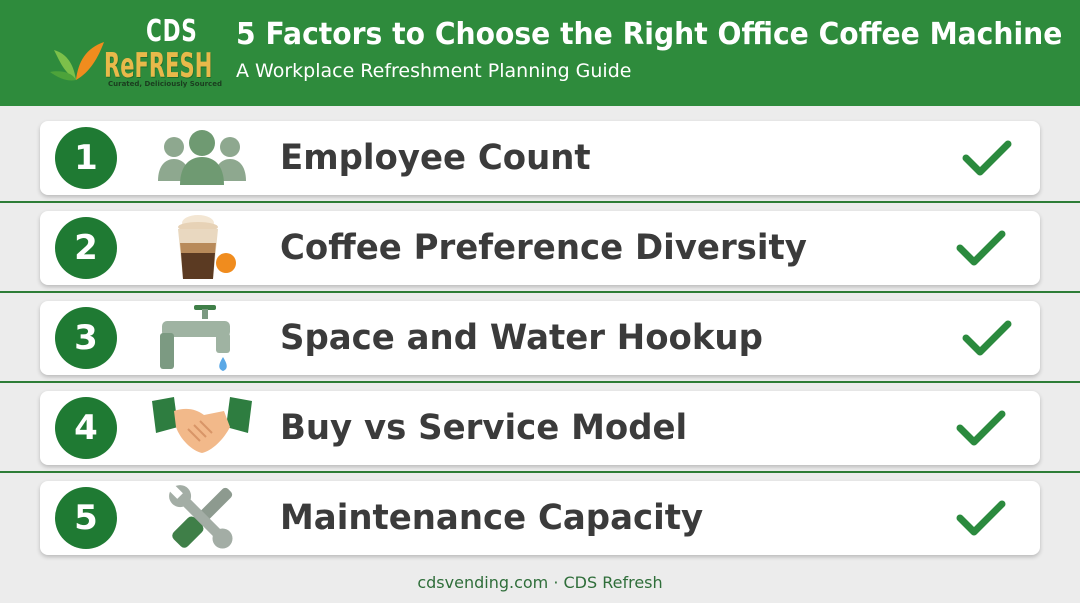 This screenshot has height=603, width=1080. I want to click on logo-tagline: Curated, Deliciously Sourced, so click(165, 84).